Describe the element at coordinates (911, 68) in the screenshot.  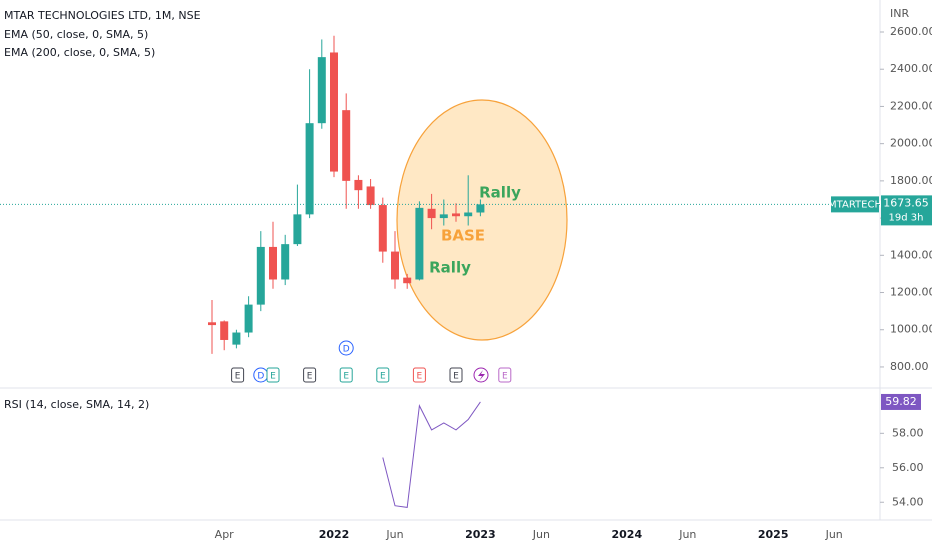
I see `y-tick-label: 2400.00` at that location.